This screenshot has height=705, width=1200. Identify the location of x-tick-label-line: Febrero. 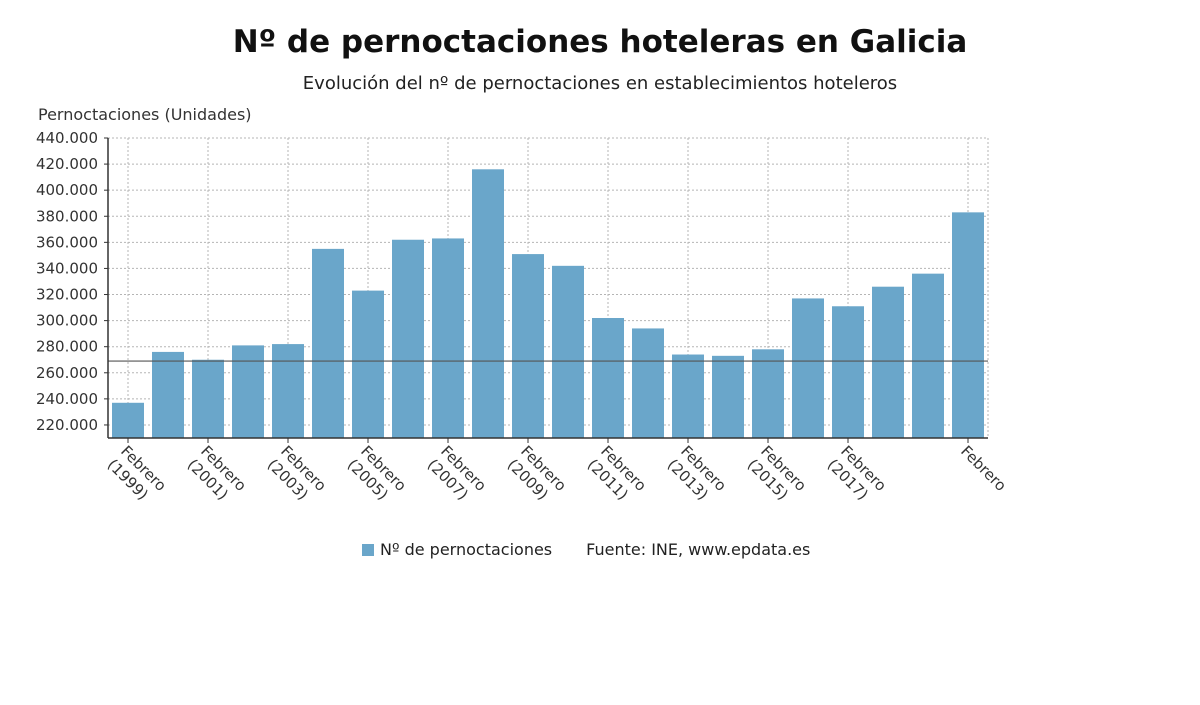
(983, 468).